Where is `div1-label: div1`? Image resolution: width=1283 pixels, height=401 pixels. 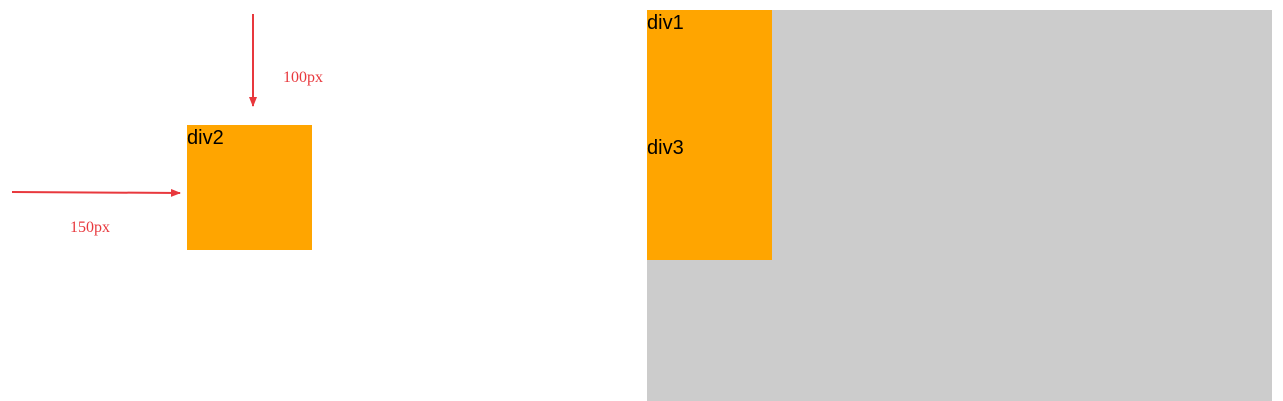
div1-label: div1 is located at coordinates (665, 23).